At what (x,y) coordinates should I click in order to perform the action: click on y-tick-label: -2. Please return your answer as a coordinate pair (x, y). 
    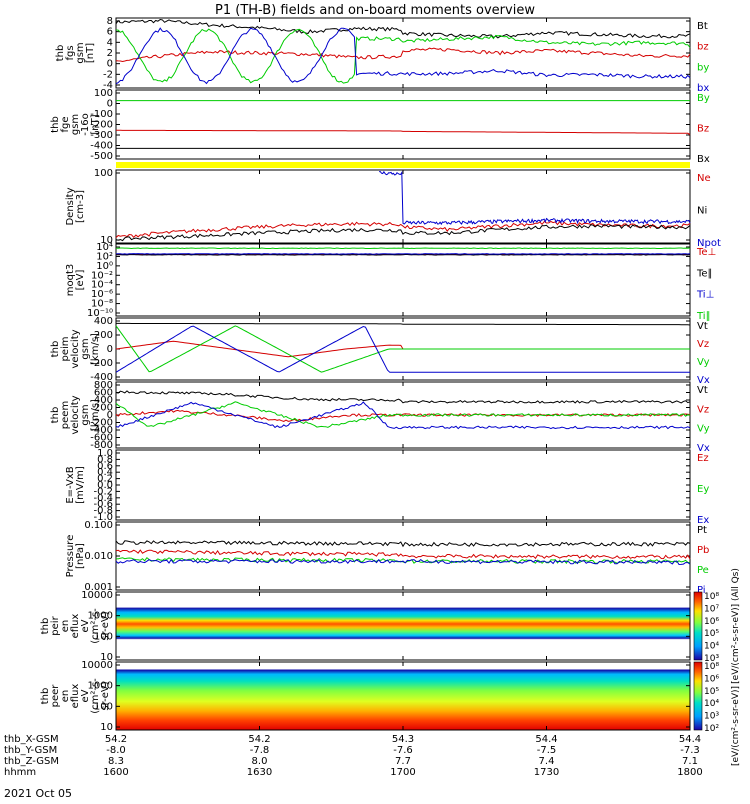
    Looking at the image, I should click on (108, 74).